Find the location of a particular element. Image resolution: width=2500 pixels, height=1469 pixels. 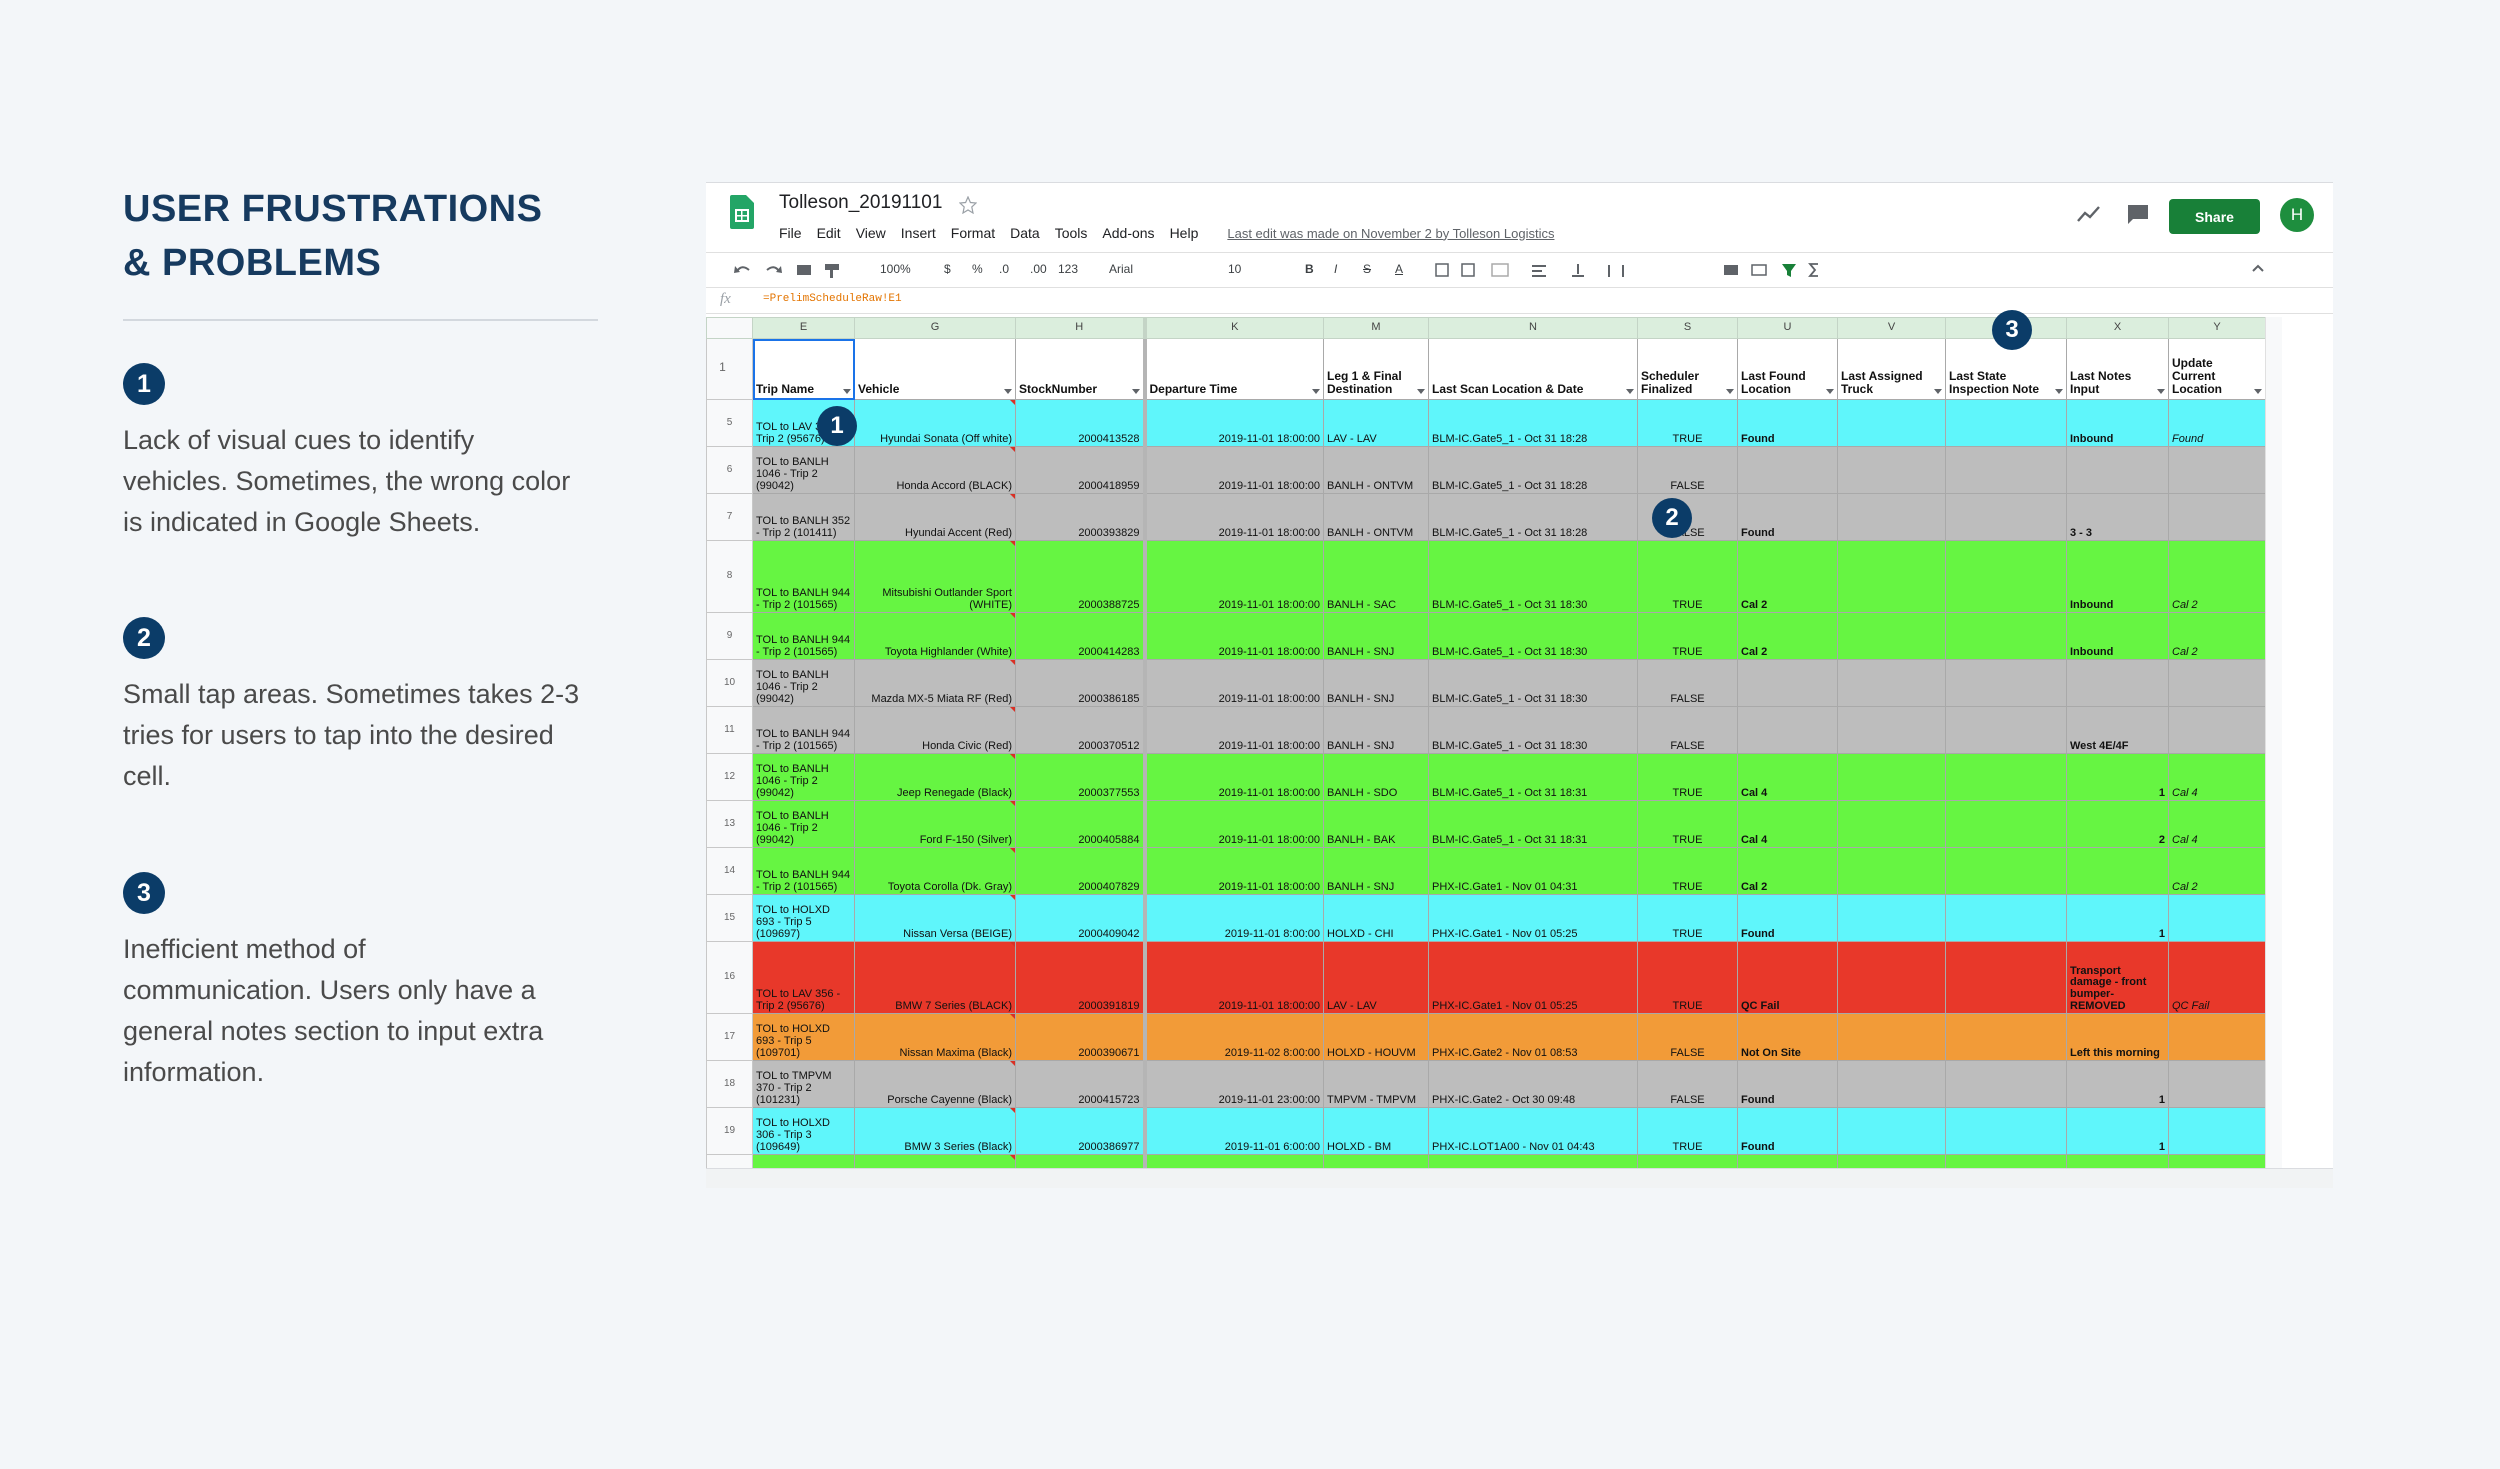

column-header: Scheduler Finalized is located at coordinates (1687, 369).